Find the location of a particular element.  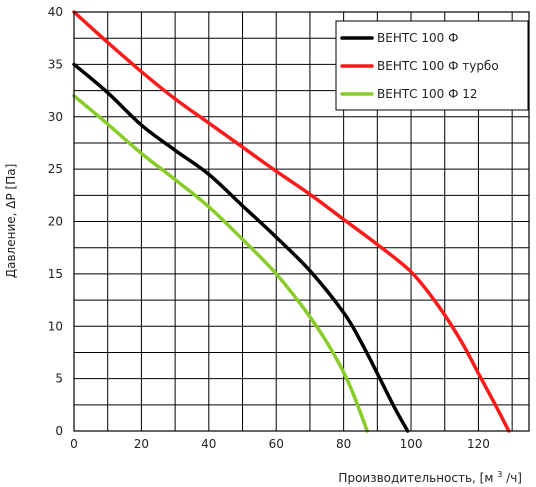

y-tick-labels: 0 5 10 15 20 25 30 35 40 is located at coordinates (55, 221).